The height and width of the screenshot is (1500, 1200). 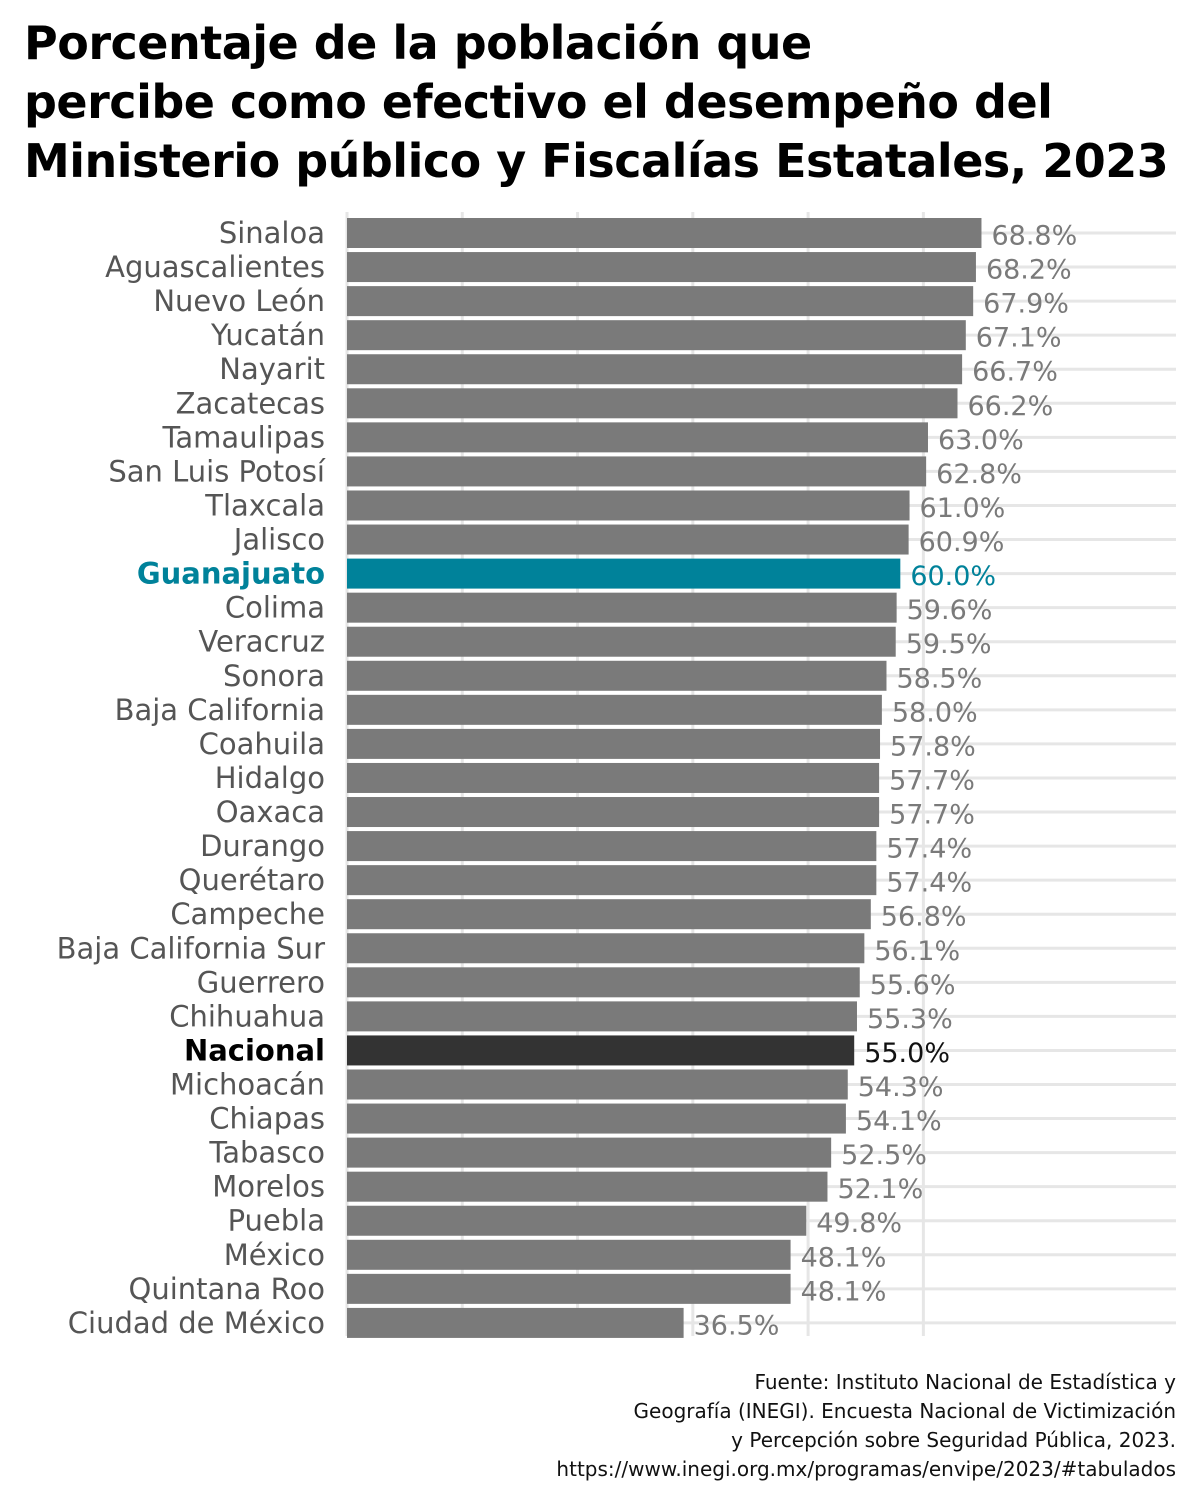 What do you see at coordinates (272, 233) in the screenshot?
I see `category-label: Sinaloa` at bounding box center [272, 233].